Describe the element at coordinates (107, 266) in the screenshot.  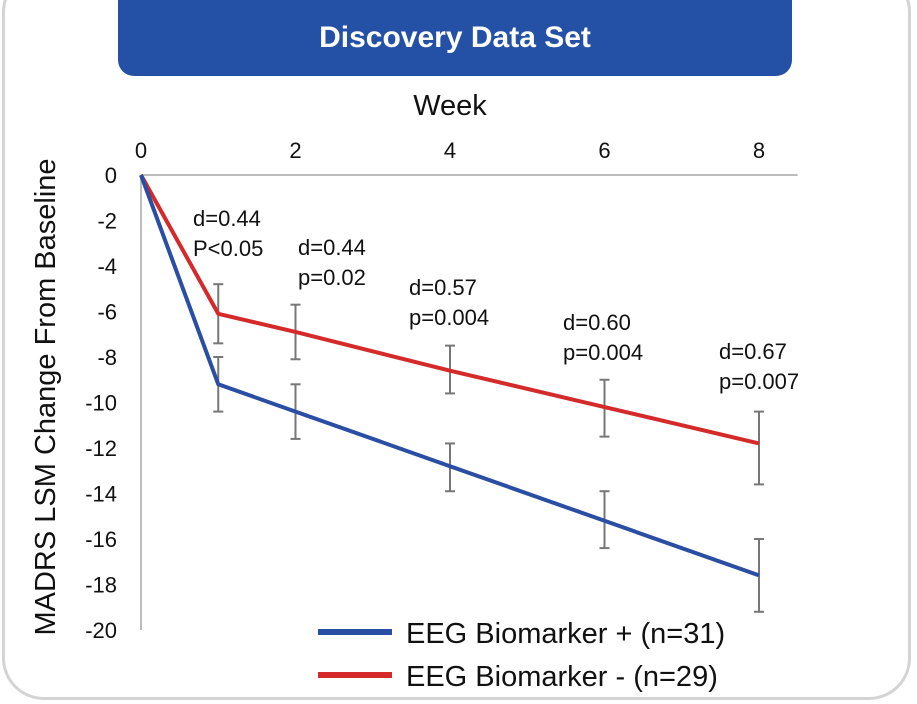
I see `y-tick-label: -4` at that location.